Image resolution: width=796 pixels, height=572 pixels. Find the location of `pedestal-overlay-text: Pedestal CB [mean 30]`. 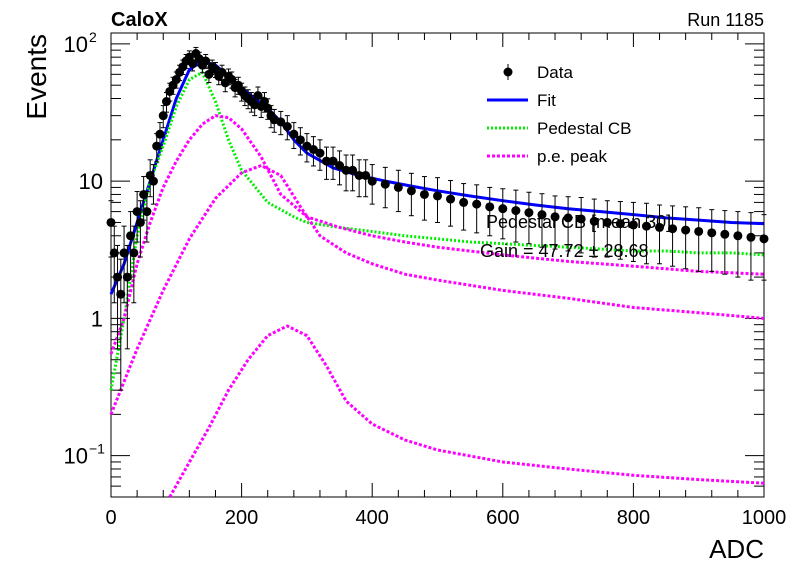

pedestal-overlay-text: Pedestal CB [mean 30] is located at coordinates (578, 222).